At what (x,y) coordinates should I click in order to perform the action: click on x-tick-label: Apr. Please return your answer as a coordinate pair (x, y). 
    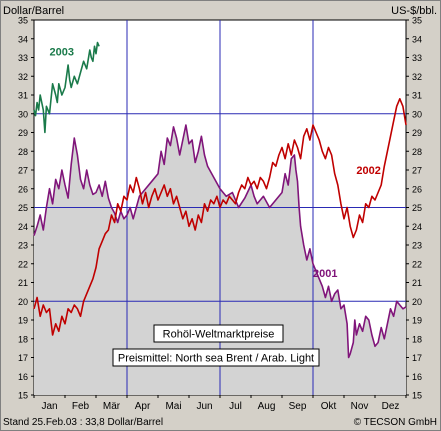
    Looking at the image, I should click on (143, 406).